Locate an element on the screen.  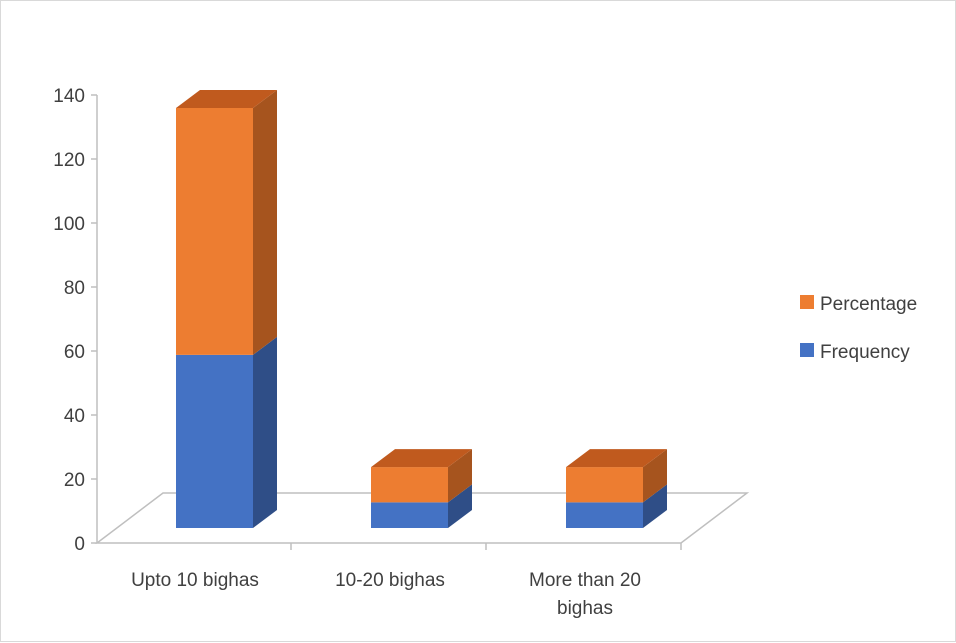
legend: Percentage Frequency is located at coordinates (858, 328).